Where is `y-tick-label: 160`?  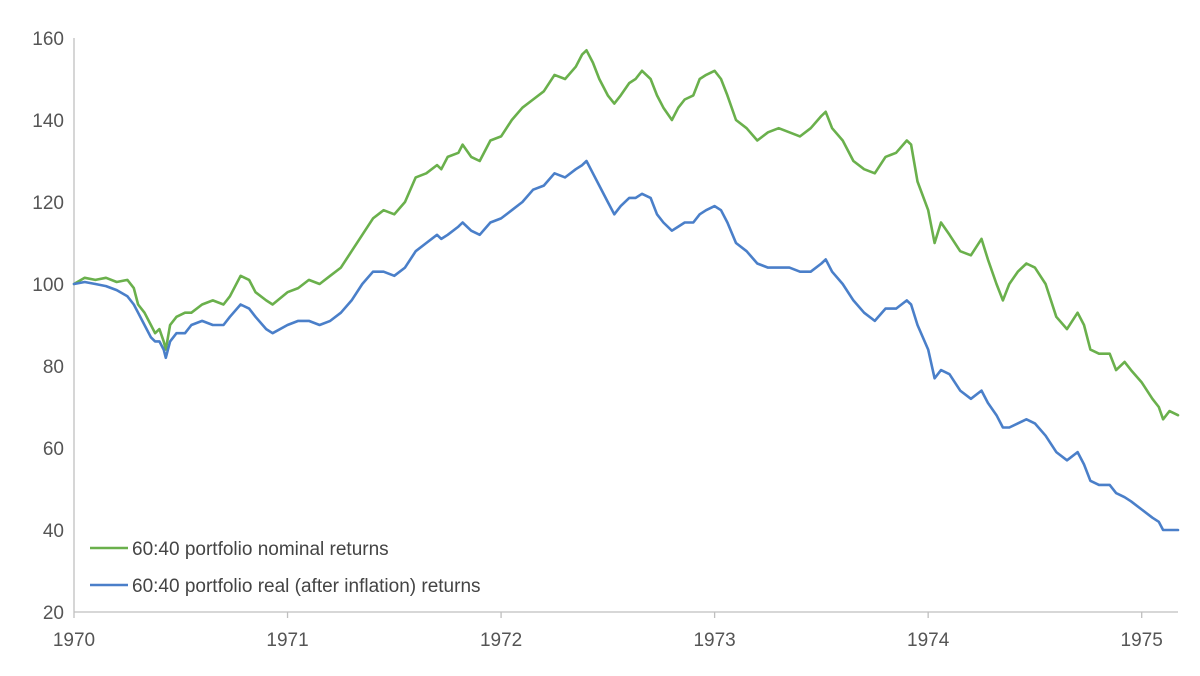 y-tick-label: 160 is located at coordinates (48, 39).